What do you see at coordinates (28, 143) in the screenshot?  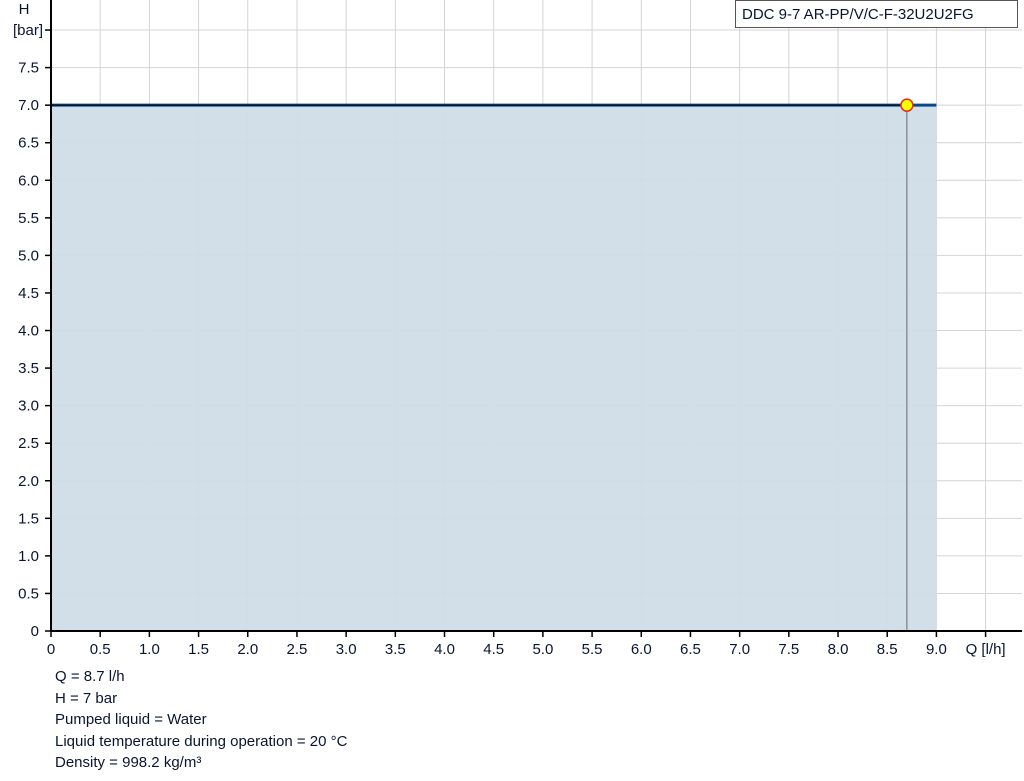 I see `y-tick-label: 6.5` at bounding box center [28, 143].